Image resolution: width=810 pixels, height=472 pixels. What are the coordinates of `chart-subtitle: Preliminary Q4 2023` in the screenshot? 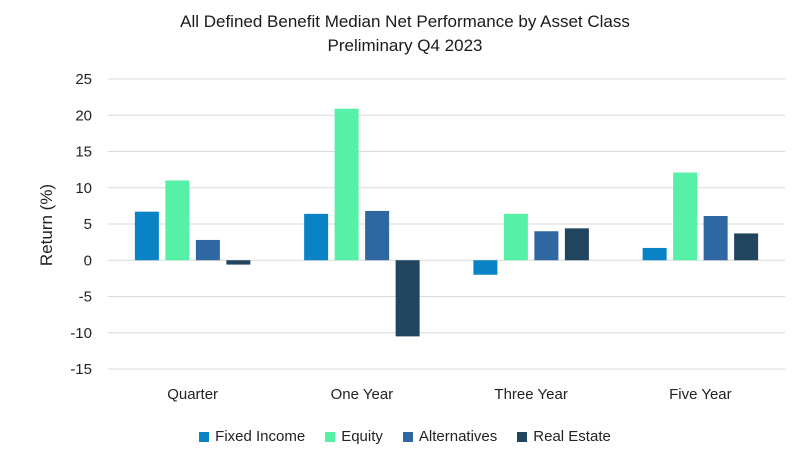 It's located at (405, 45).